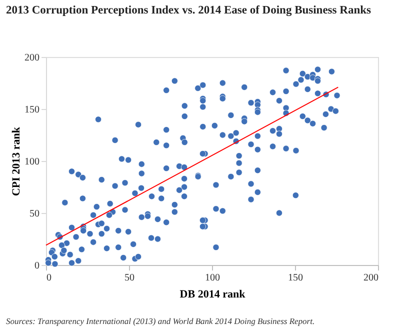 The width and height of the screenshot is (400, 329). Describe the element at coordinates (371, 278) in the screenshot. I see `x-tick-label: 200` at that location.